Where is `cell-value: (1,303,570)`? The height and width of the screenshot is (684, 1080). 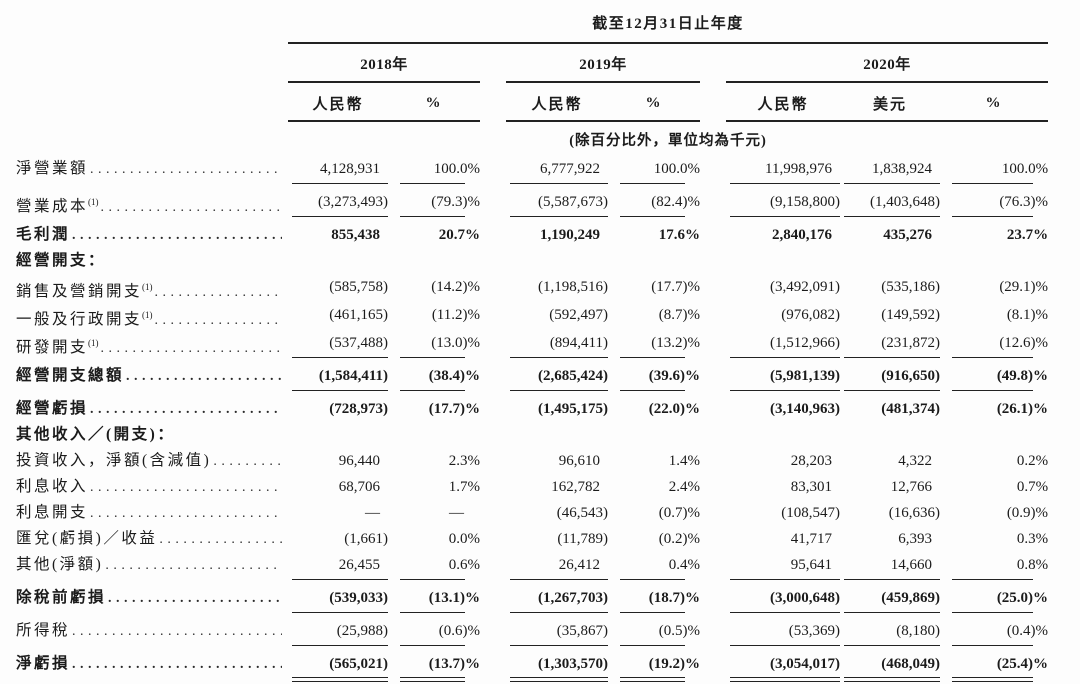
cell-value: (1,303,570) is located at coordinates (557, 667).